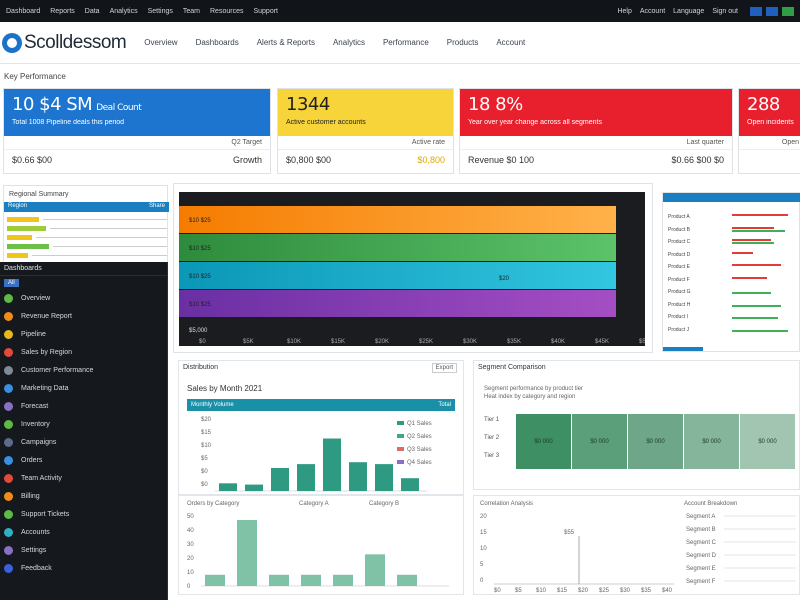 The width and height of the screenshot is (800, 601). Describe the element at coordinates (285, 42) in the screenshot. I see `nav-item: Alerts & Reports` at that location.